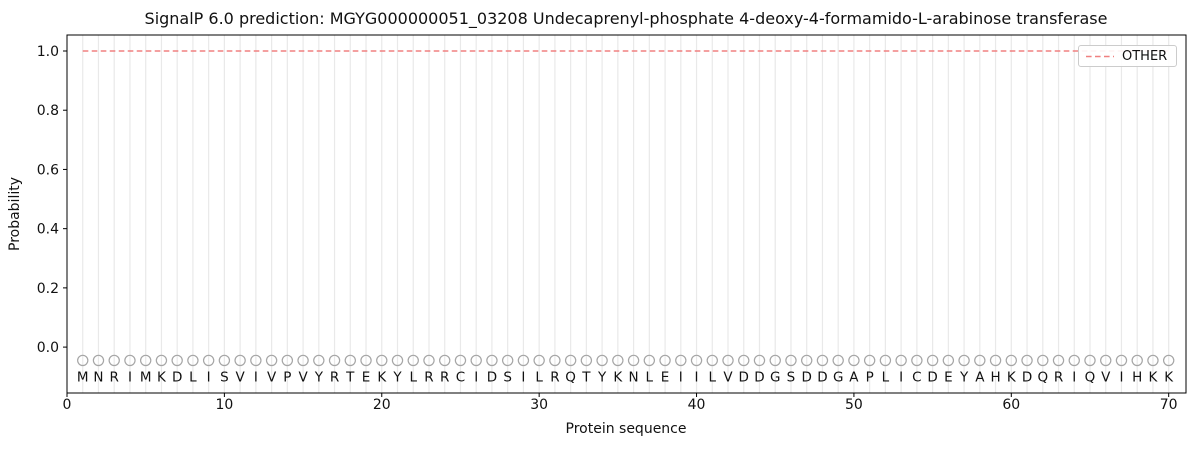 The height and width of the screenshot is (450, 1200). What do you see at coordinates (870, 378) in the screenshot?
I see `residue-letter: P` at bounding box center [870, 378].